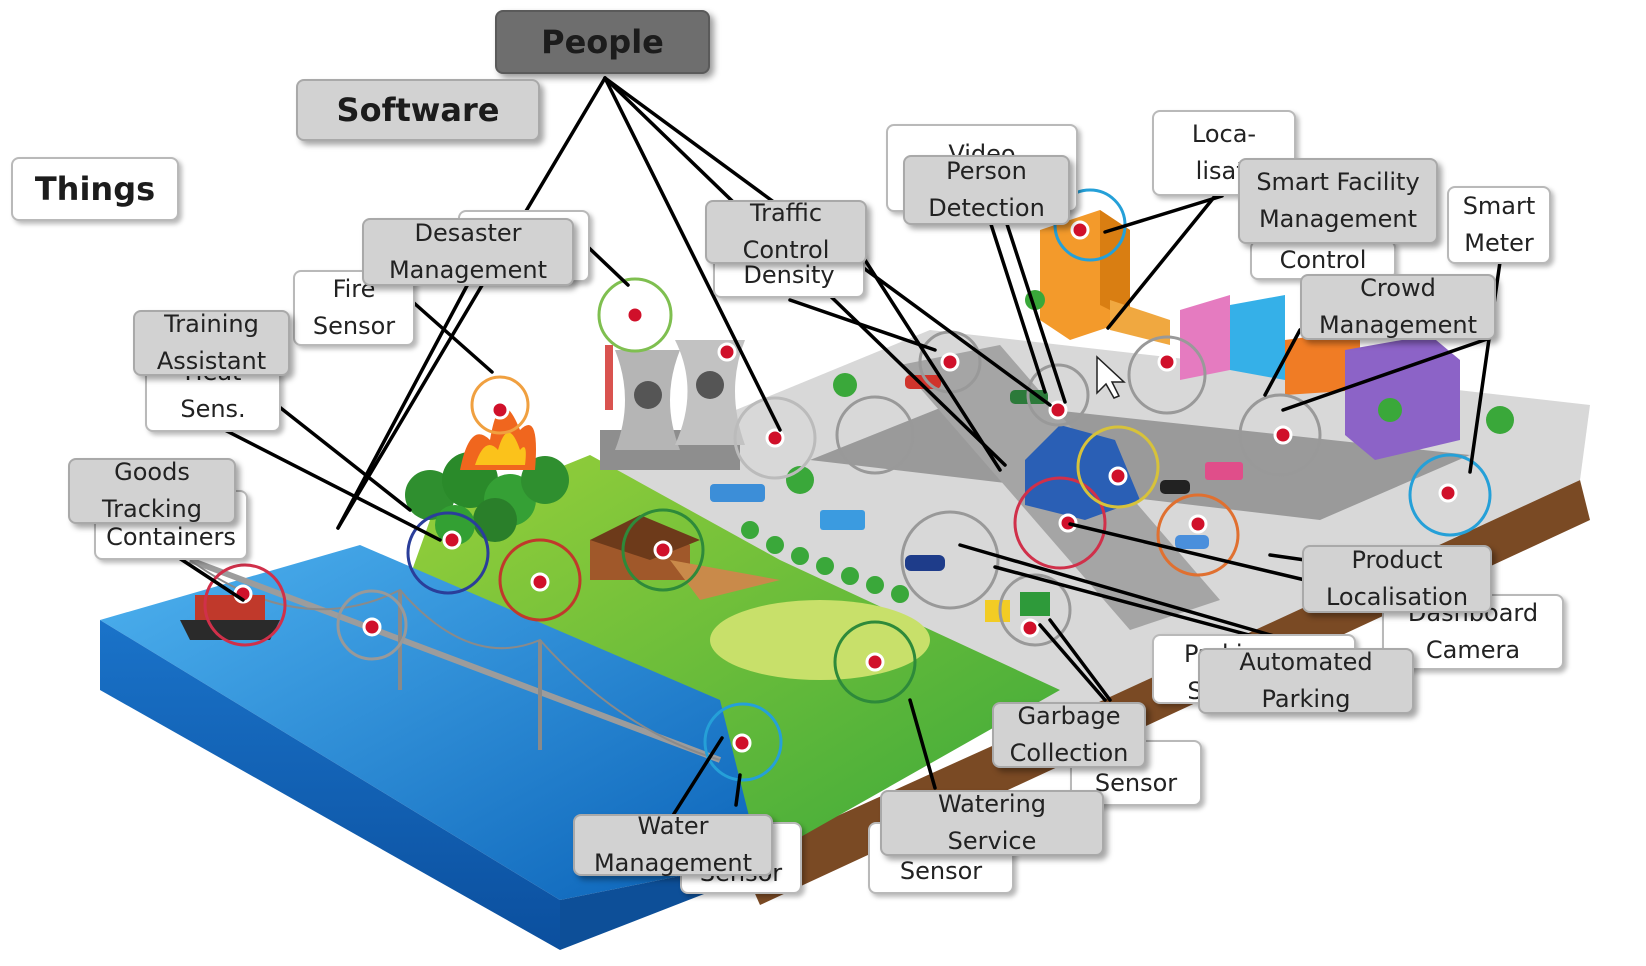  I want to click on goods-tracking-label: Goods Tracking, so click(152, 491).